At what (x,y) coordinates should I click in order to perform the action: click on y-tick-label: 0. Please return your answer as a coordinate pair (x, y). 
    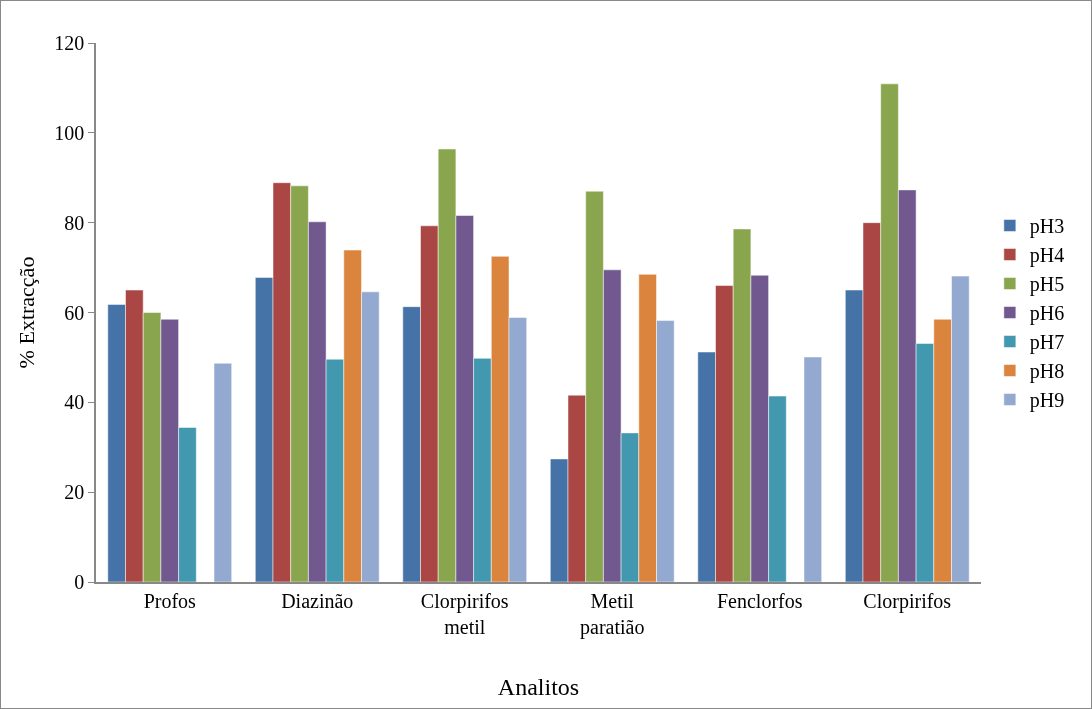
    Looking at the image, I should click on (79, 582).